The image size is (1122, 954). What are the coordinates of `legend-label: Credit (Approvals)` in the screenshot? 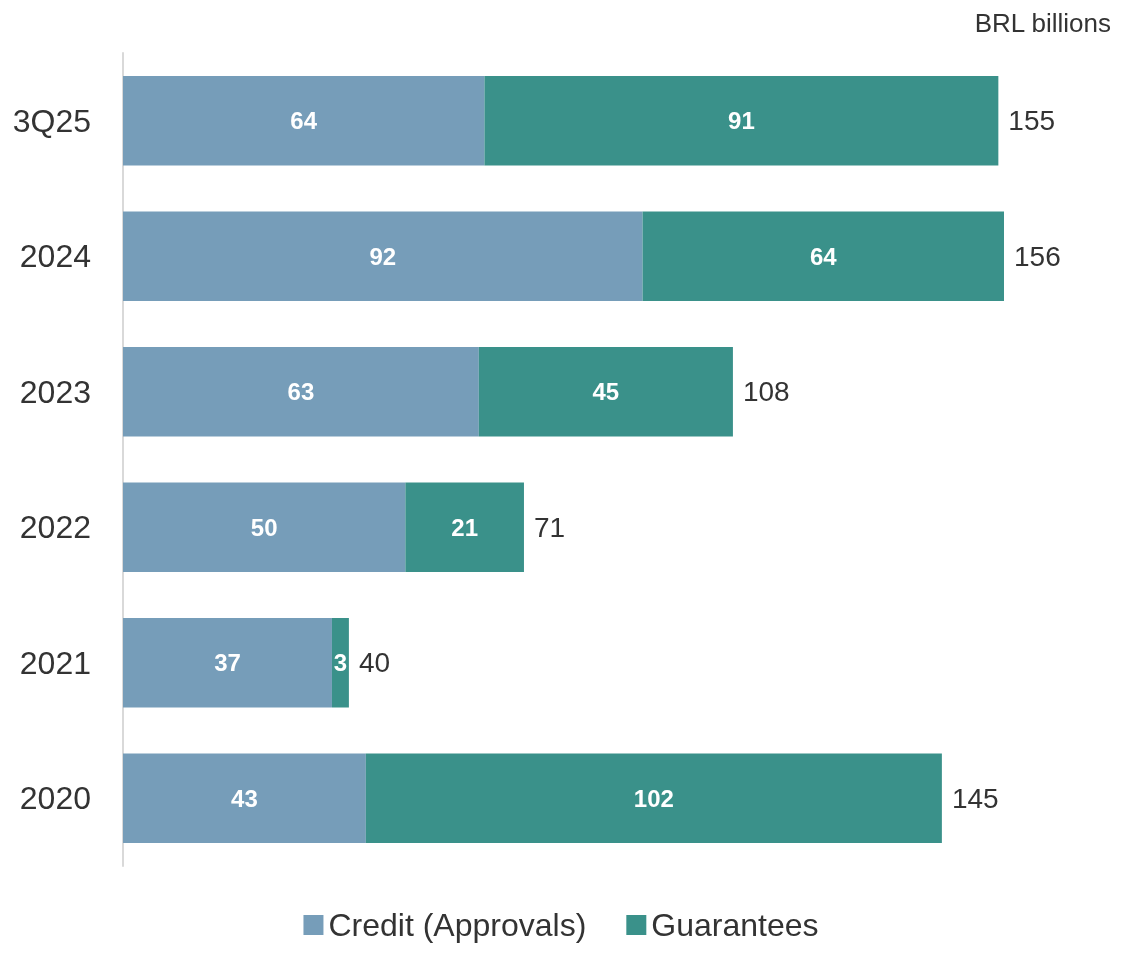 It's located at (457, 925).